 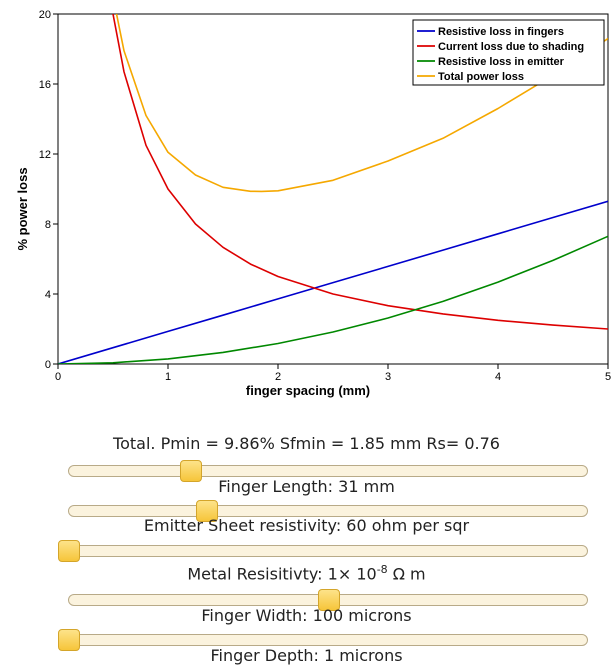 I want to click on legend-label: Current loss due to shading, so click(x=511, y=47).